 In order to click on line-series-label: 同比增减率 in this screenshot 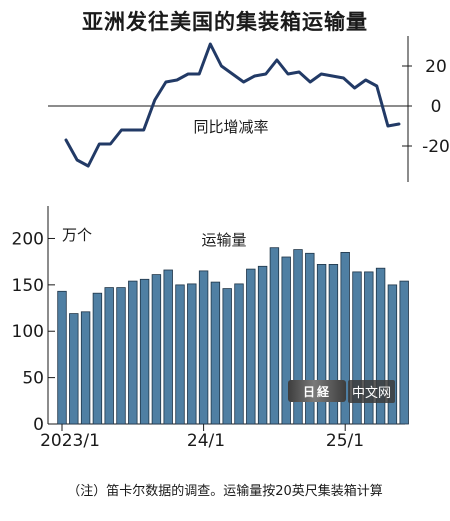, I will do `click(230, 127)`.